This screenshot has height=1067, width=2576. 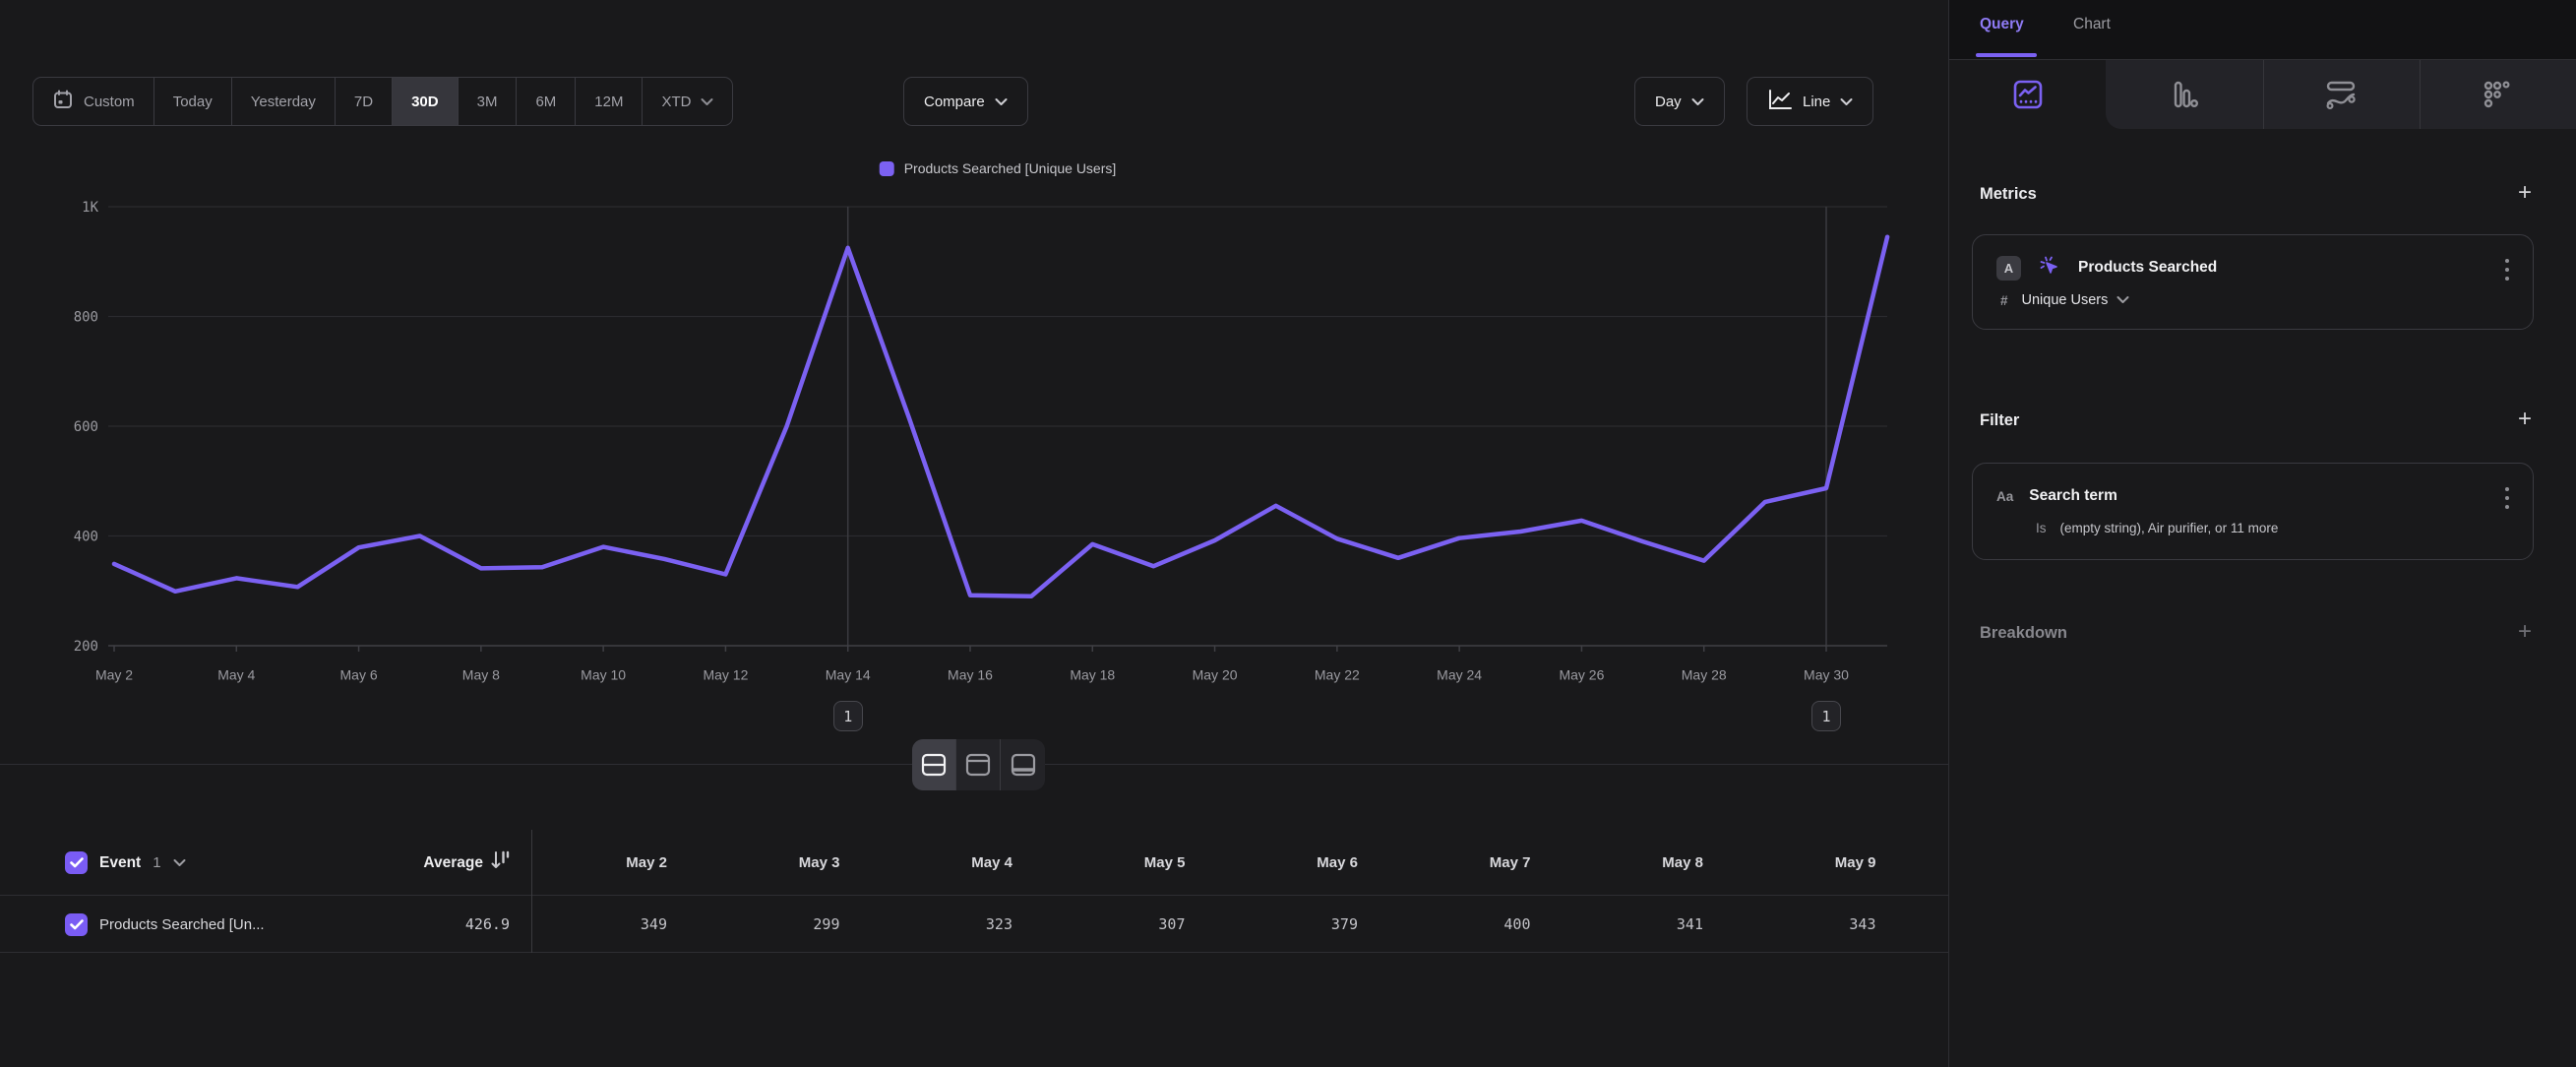 I want to click on tab-chart: Chart, so click(x=2092, y=24).